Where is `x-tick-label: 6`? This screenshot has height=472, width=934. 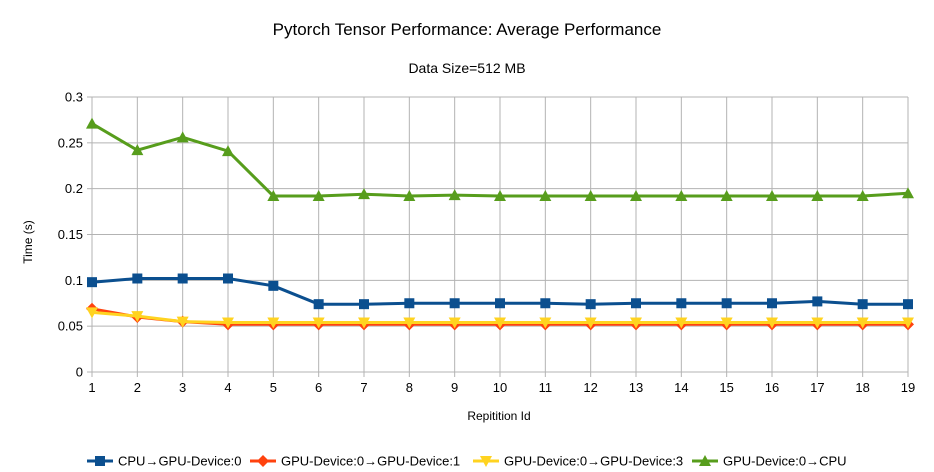 x-tick-label: 6 is located at coordinates (318, 387).